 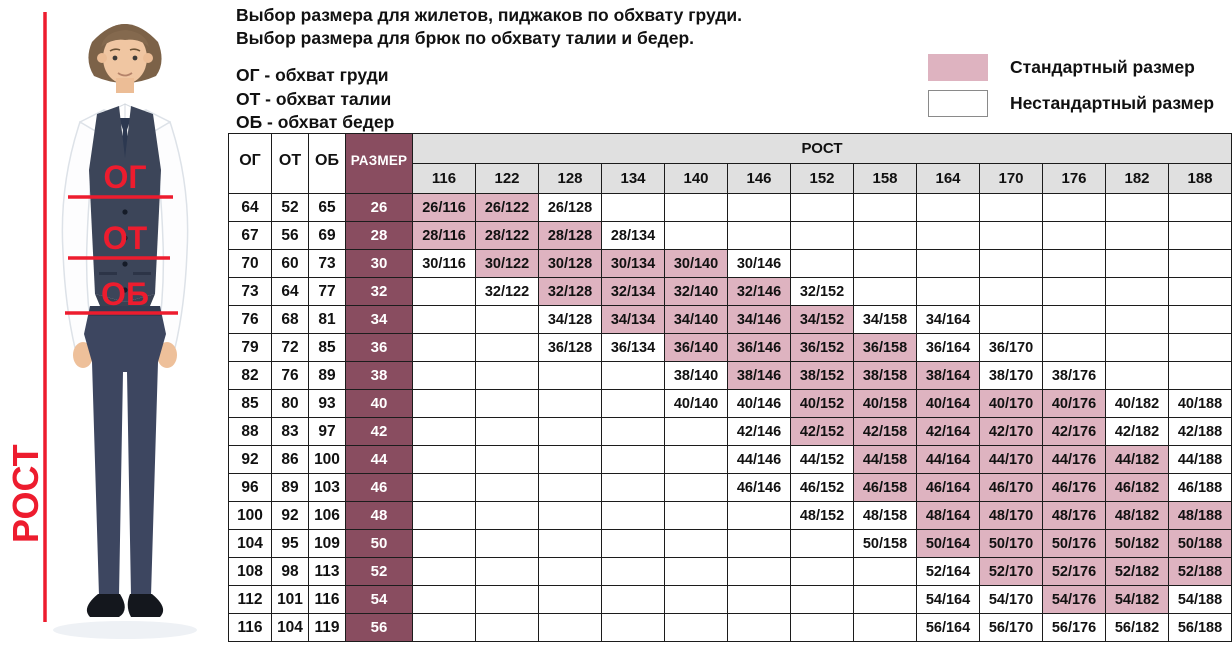 What do you see at coordinates (1011, 403) in the screenshot?
I see `size-height-cell: 40/170` at bounding box center [1011, 403].